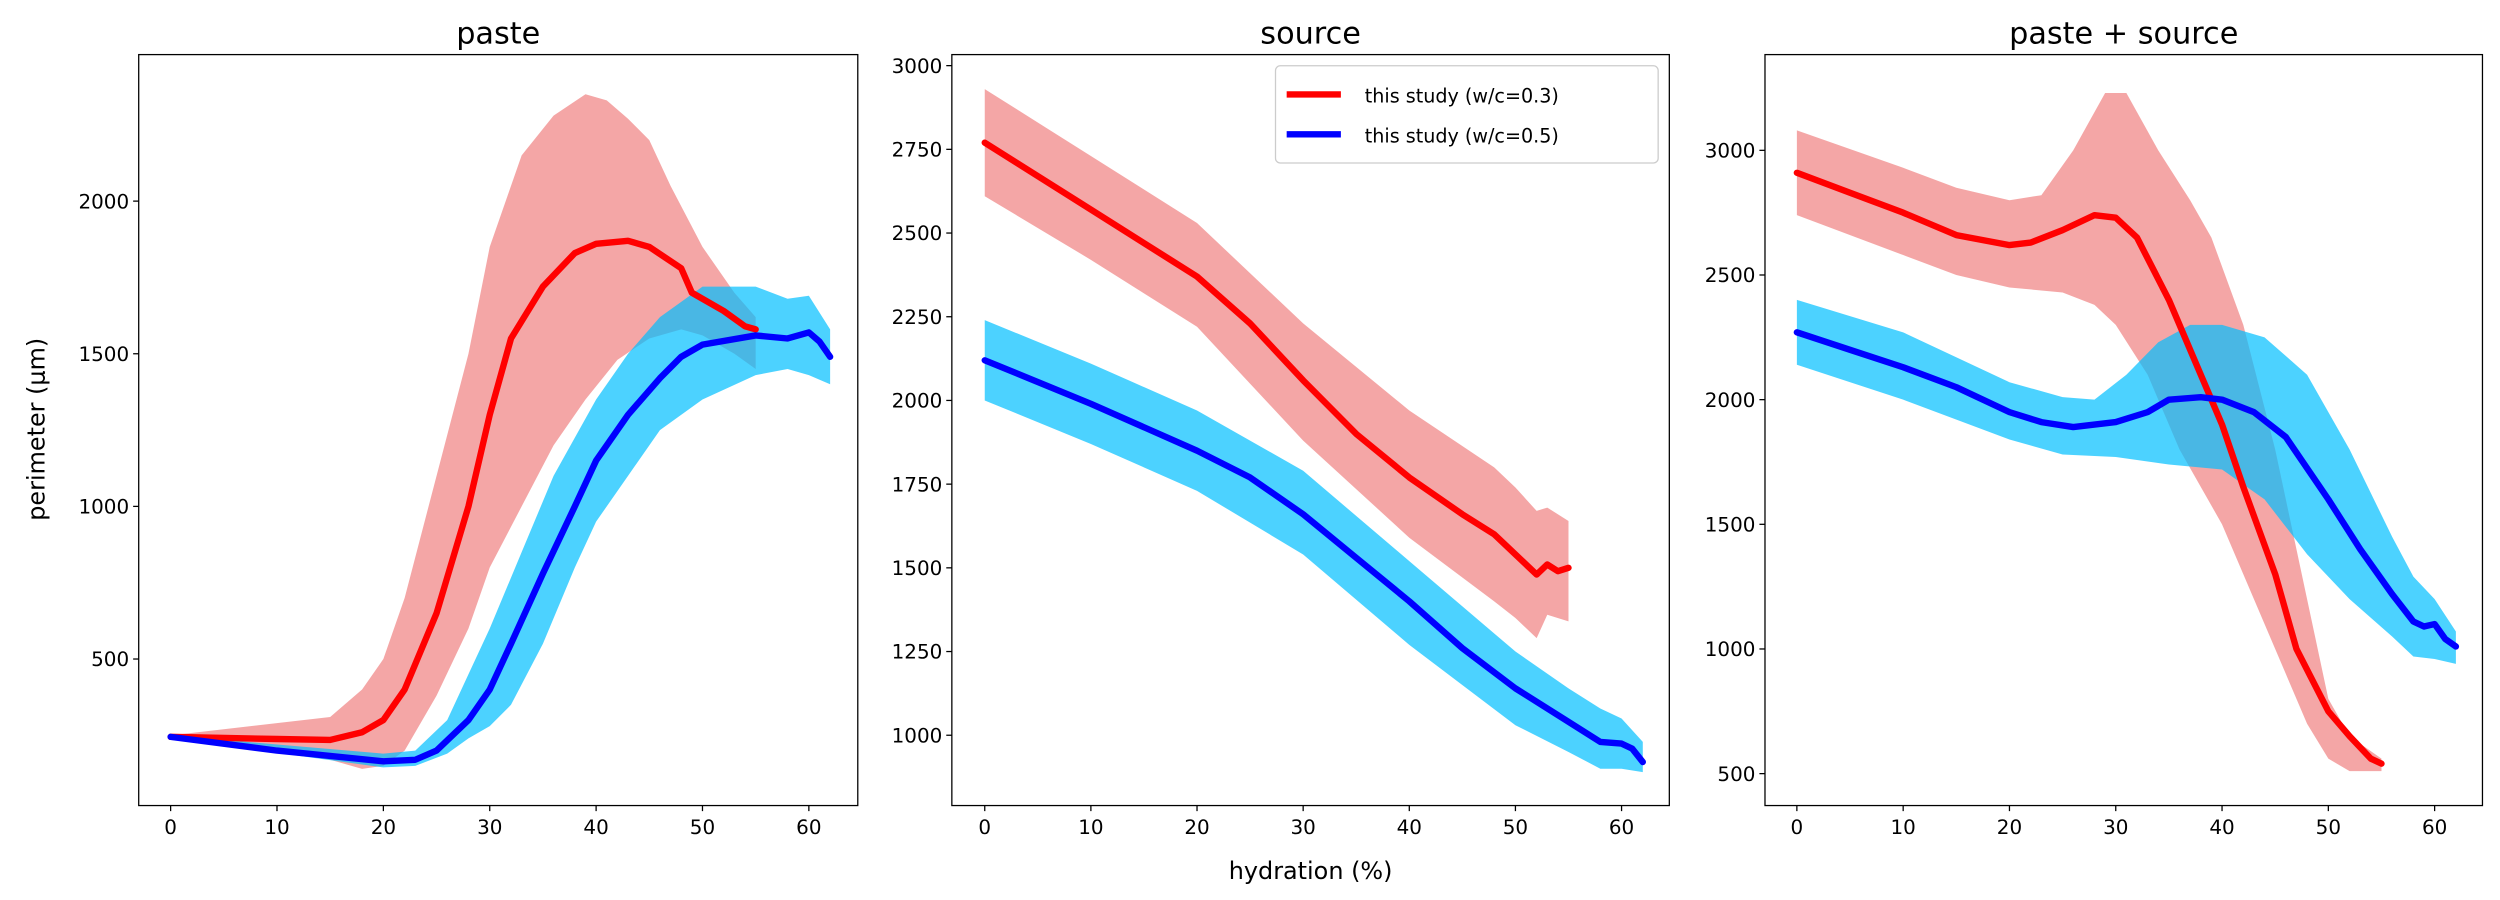  I want to click on legend-entry-0: this study (w/c=0.3), so click(1462, 95).